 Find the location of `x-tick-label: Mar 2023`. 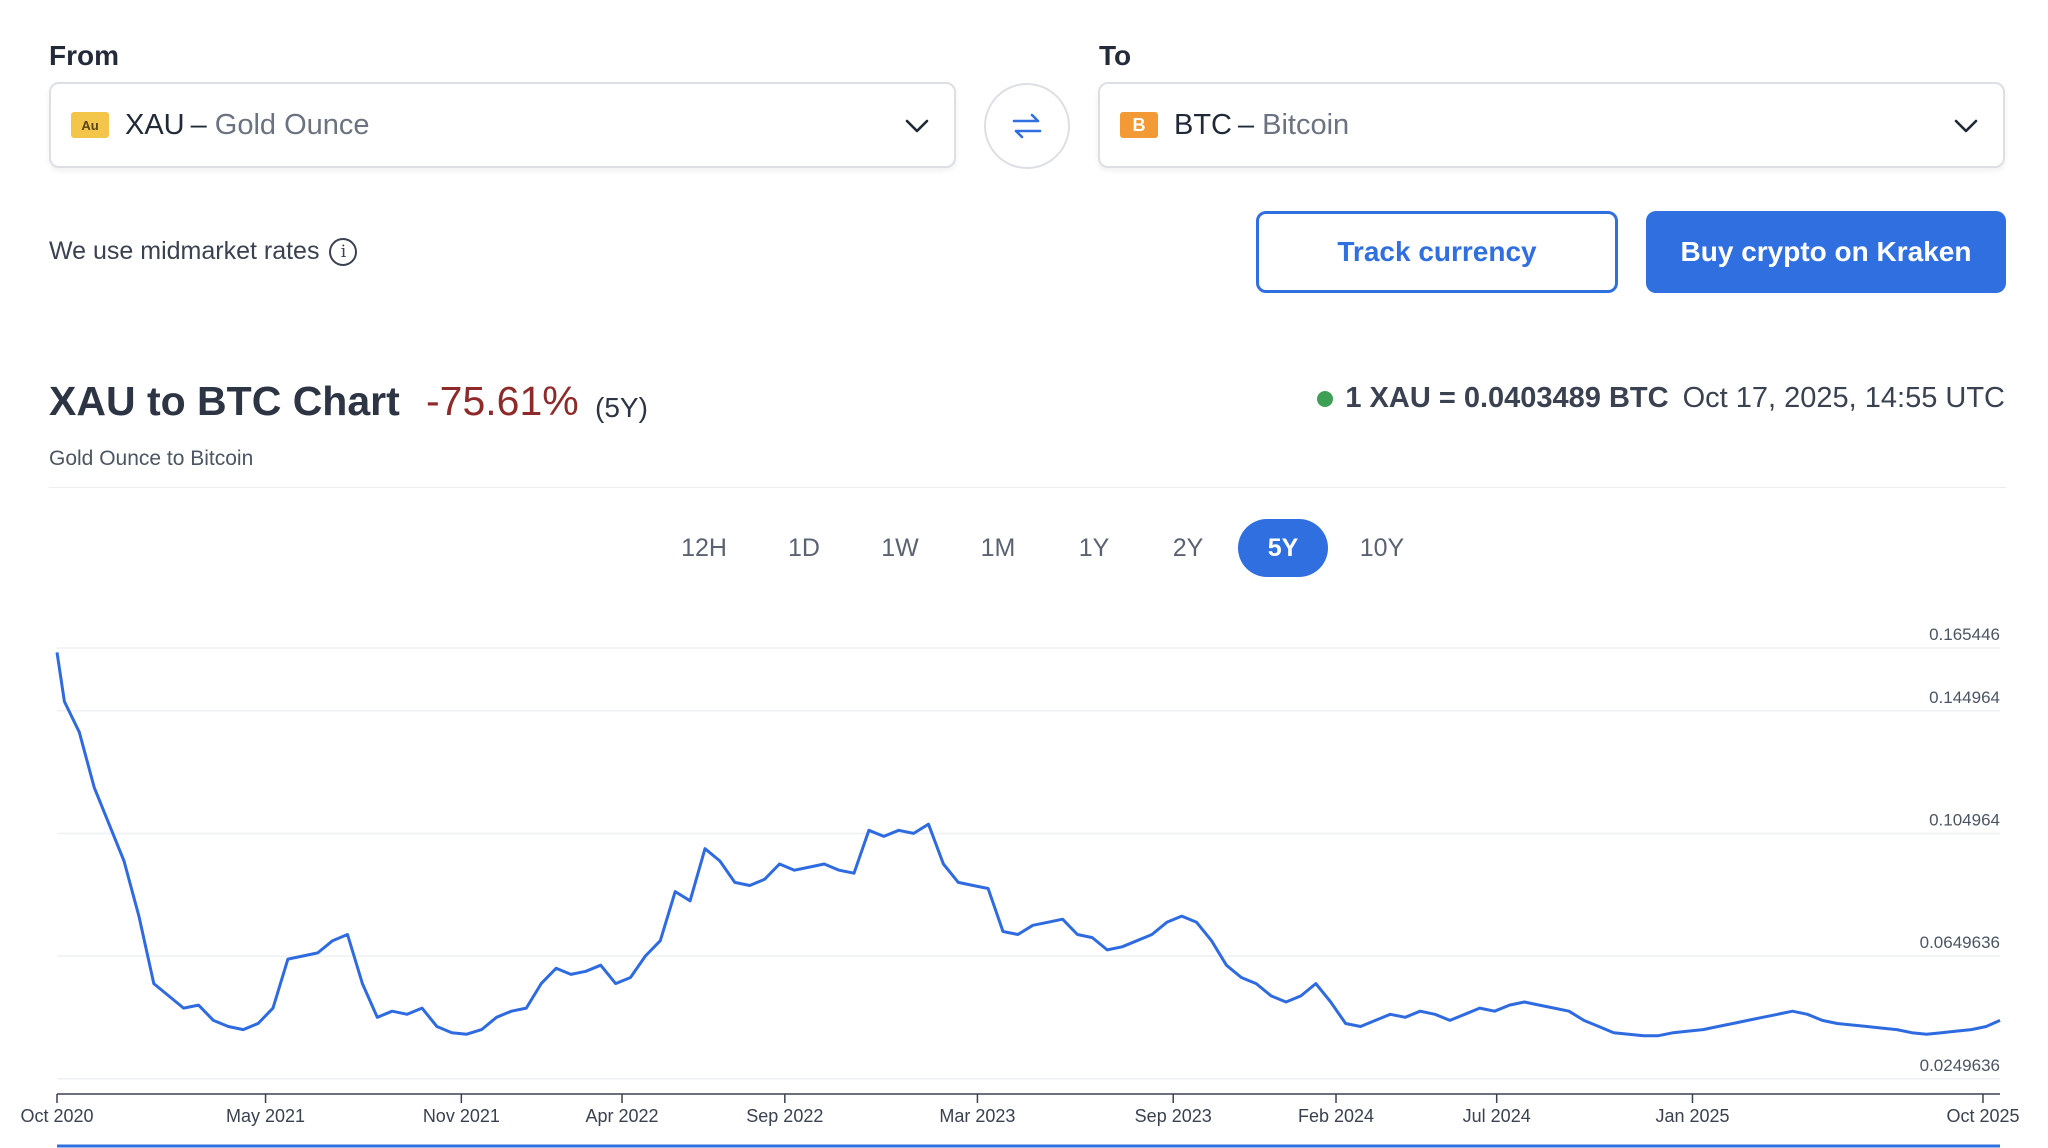

x-tick-label: Mar 2023 is located at coordinates (977, 1116).